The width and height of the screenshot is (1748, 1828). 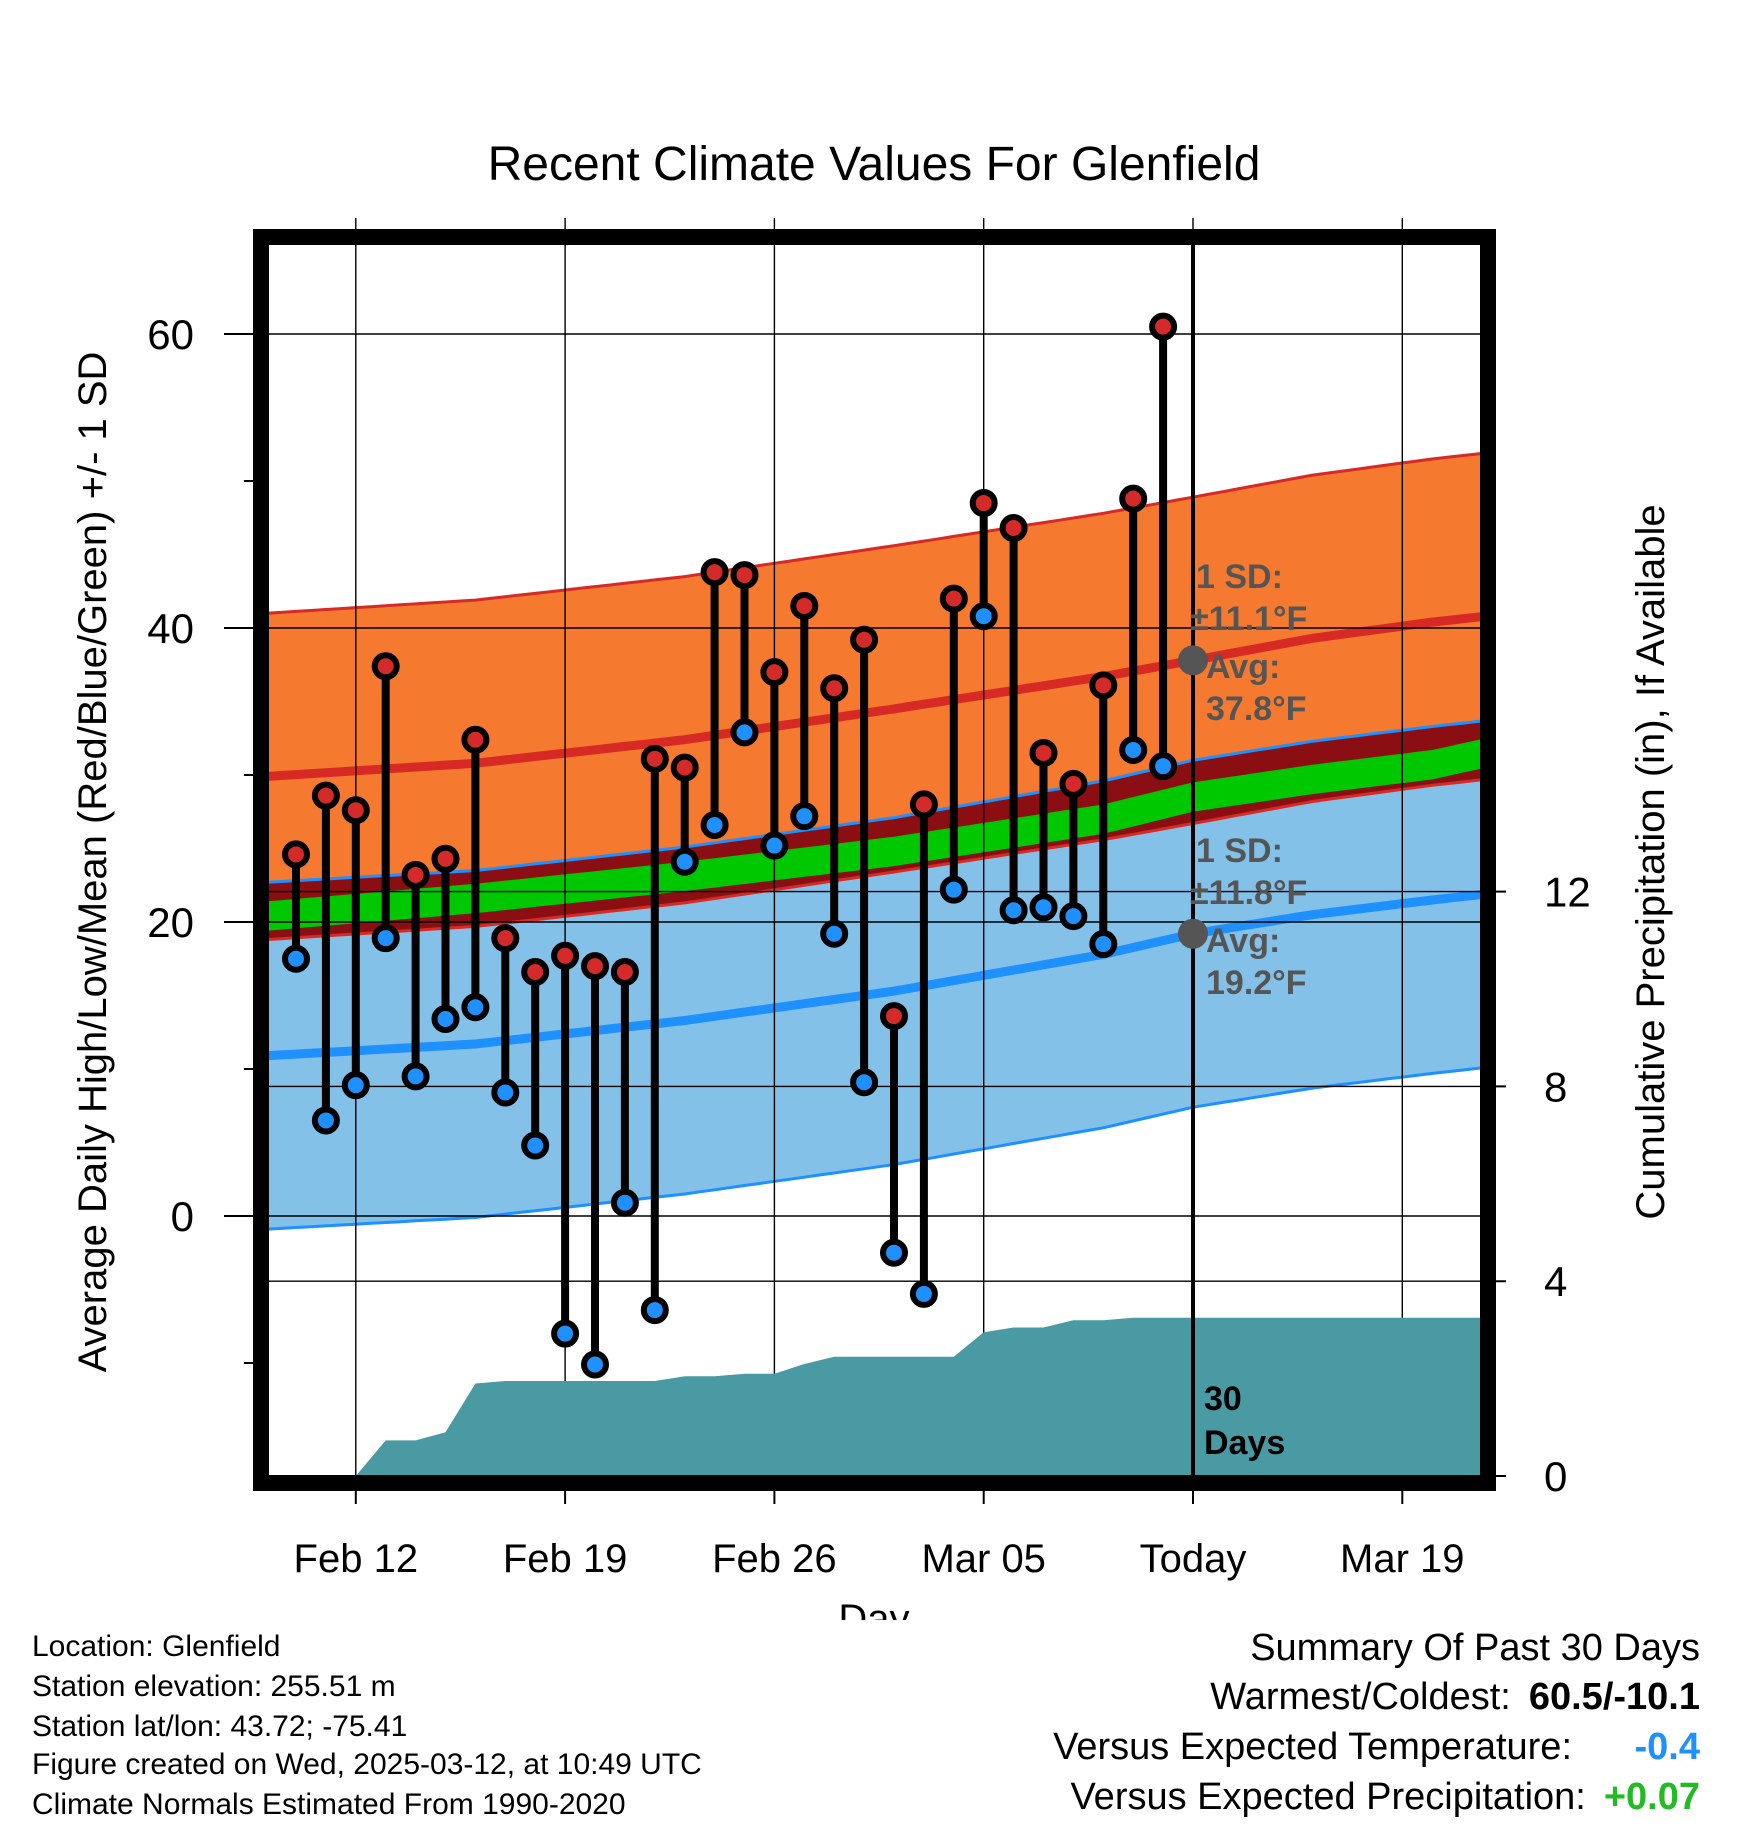 What do you see at coordinates (774, 1559) in the screenshot?
I see `x-tick-label: Feb 26` at bounding box center [774, 1559].